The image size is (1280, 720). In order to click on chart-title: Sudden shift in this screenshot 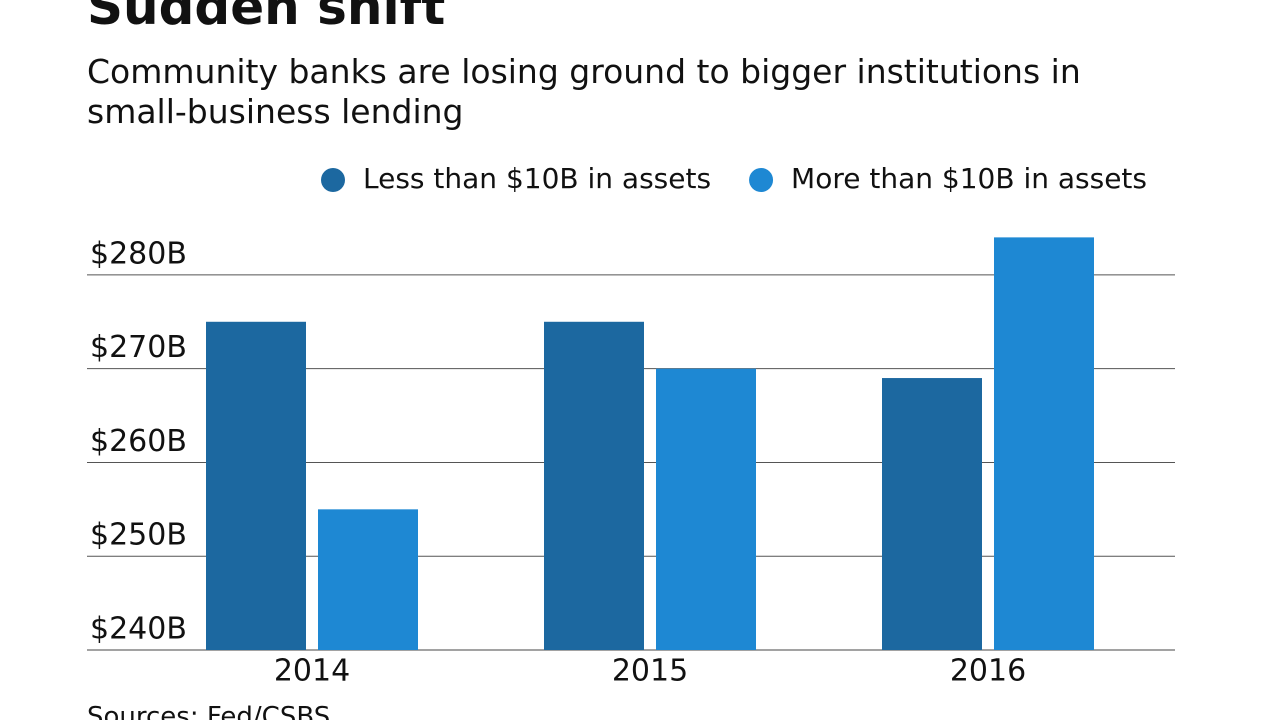, I will do `click(266, 18)`.